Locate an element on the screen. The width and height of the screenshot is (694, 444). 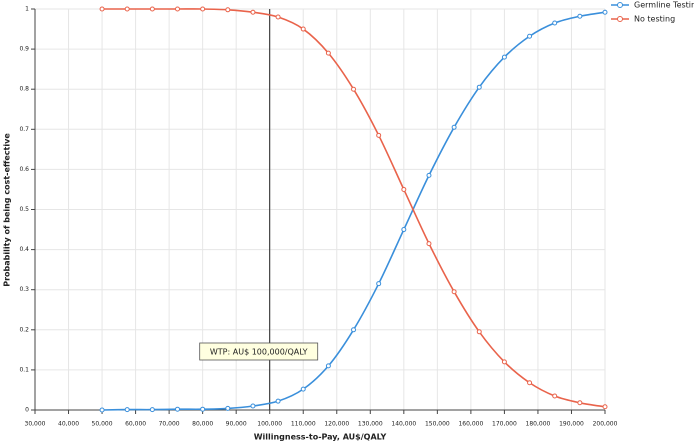
y-tick-label: 0.4 is located at coordinates (24, 249).